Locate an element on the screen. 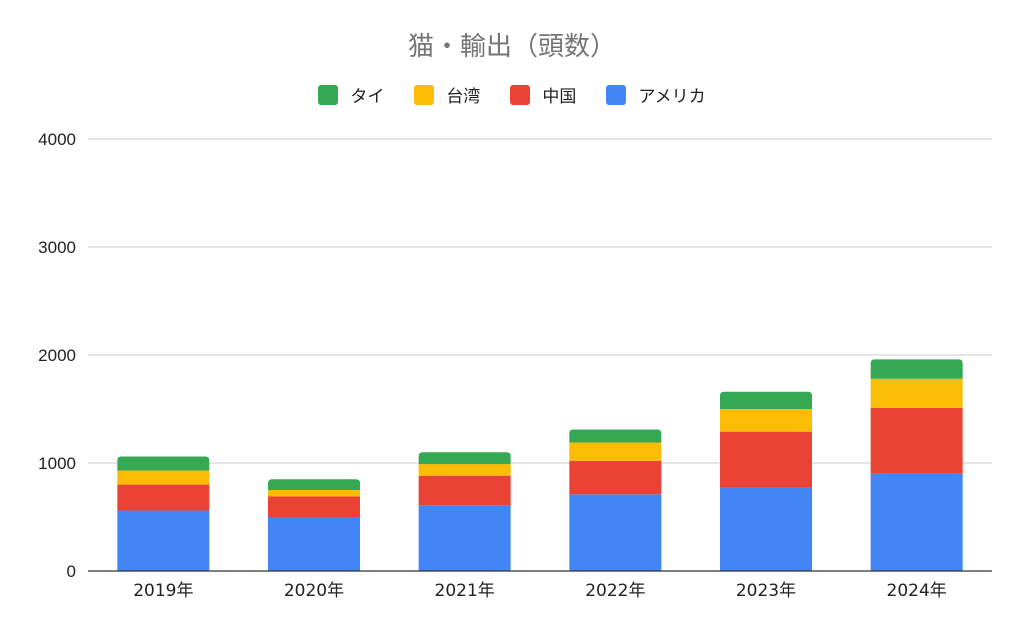 The height and width of the screenshot is (633, 1024). legend-swatch-usa is located at coordinates (616, 94).